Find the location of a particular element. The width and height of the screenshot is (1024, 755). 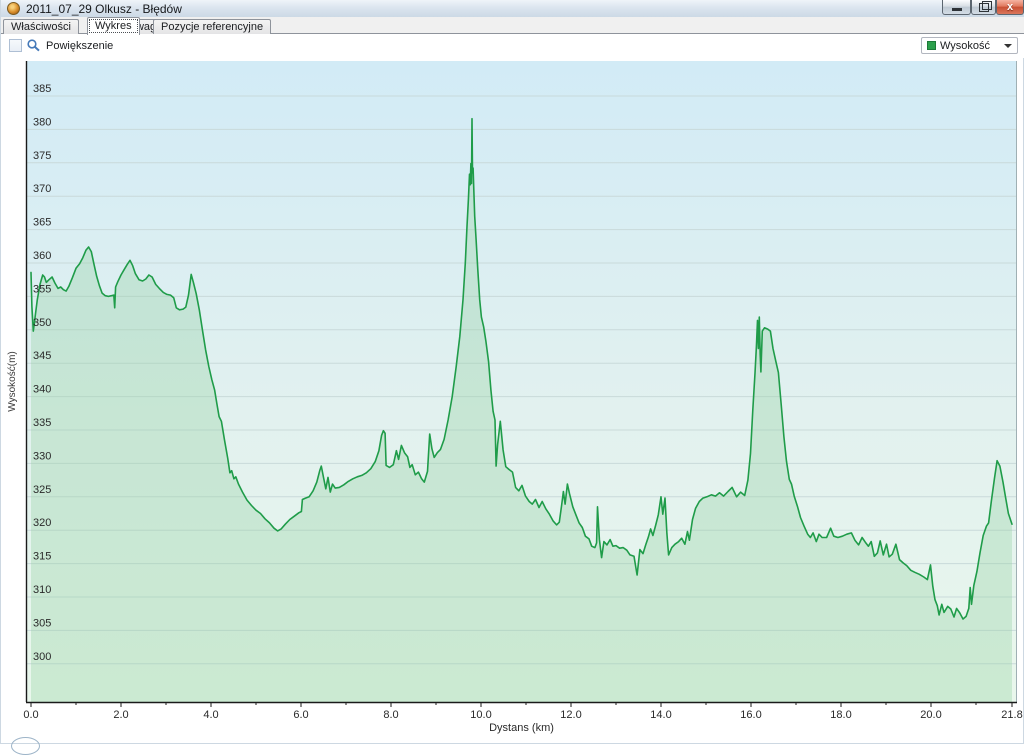

zoom-checkbox is located at coordinates (15, 45).